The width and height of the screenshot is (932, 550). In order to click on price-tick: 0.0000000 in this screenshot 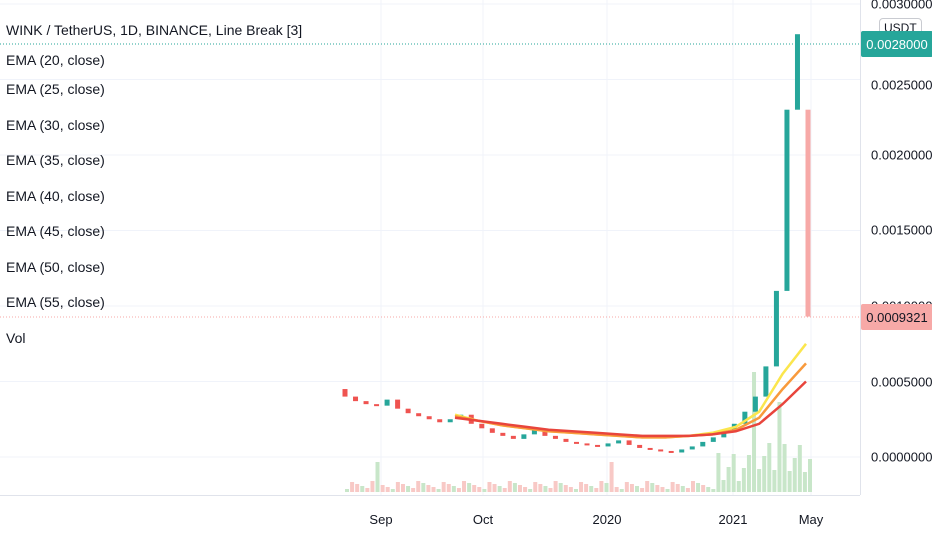, I will do `click(901, 457)`.